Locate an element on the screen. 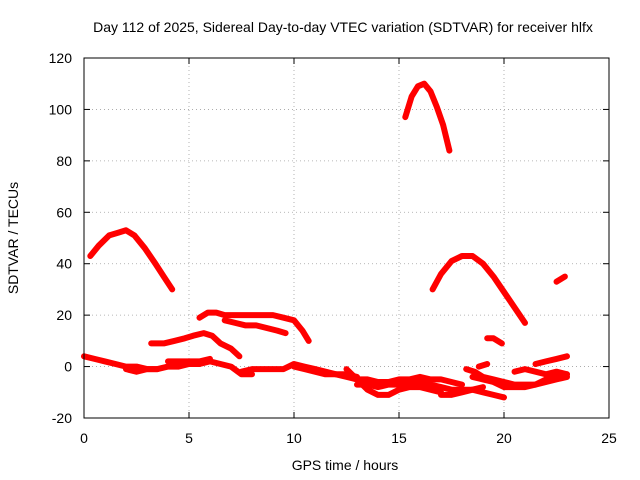 This screenshot has width=640, height=480. x-tick-label: 20 is located at coordinates (504, 438).